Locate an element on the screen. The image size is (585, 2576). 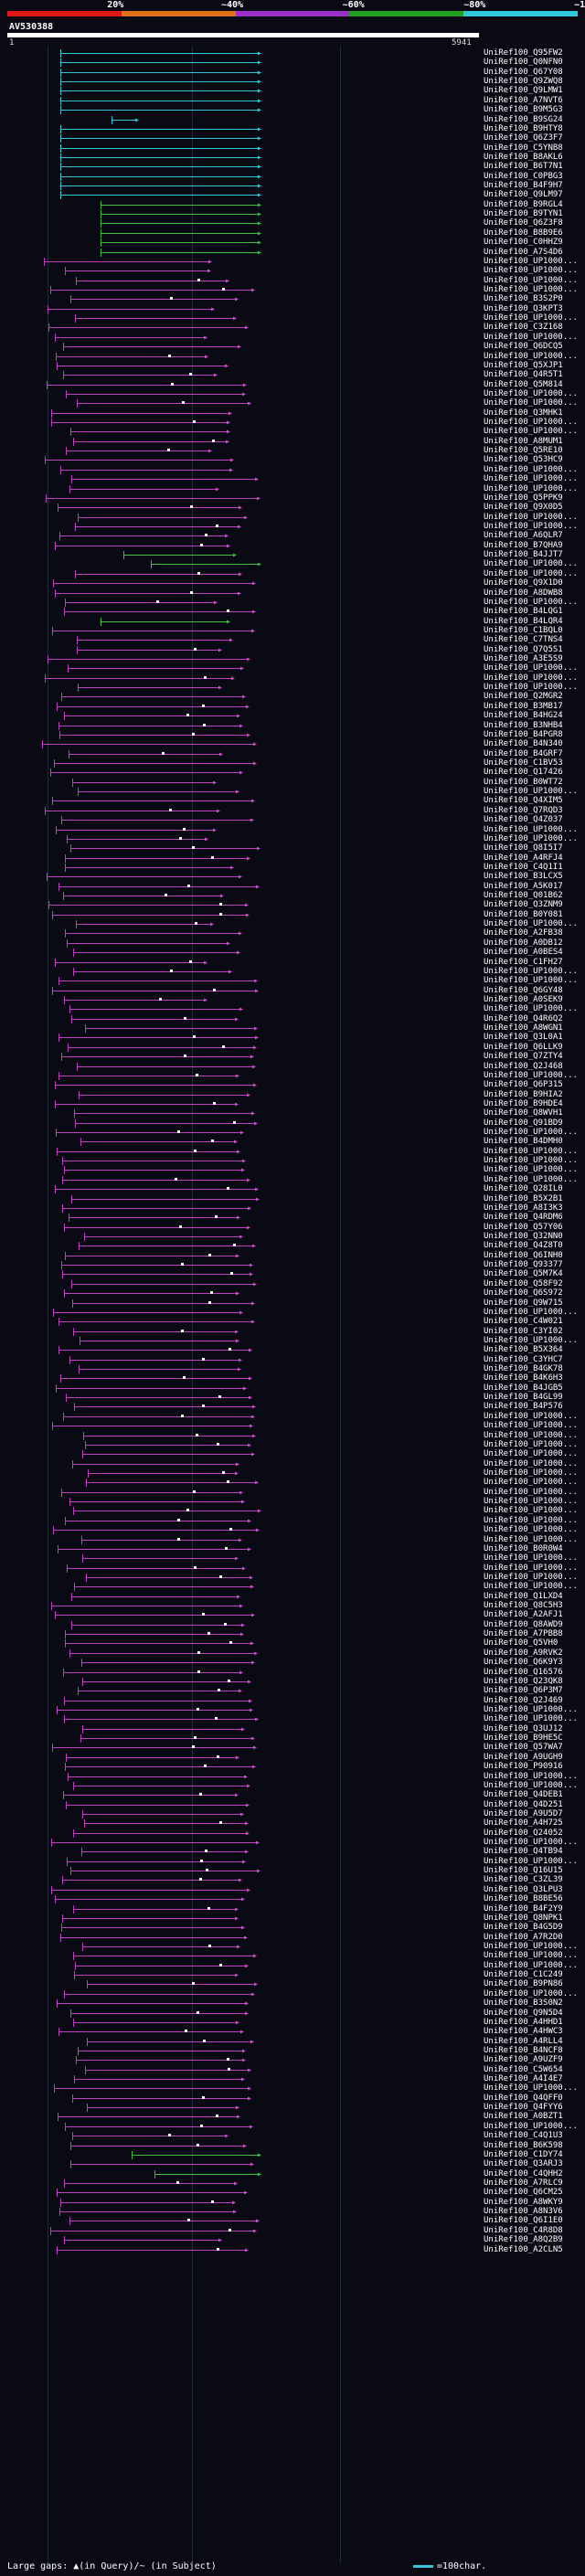
hit-label-link: UniRef100_C4W021 is located at coordinates (523, 1322).